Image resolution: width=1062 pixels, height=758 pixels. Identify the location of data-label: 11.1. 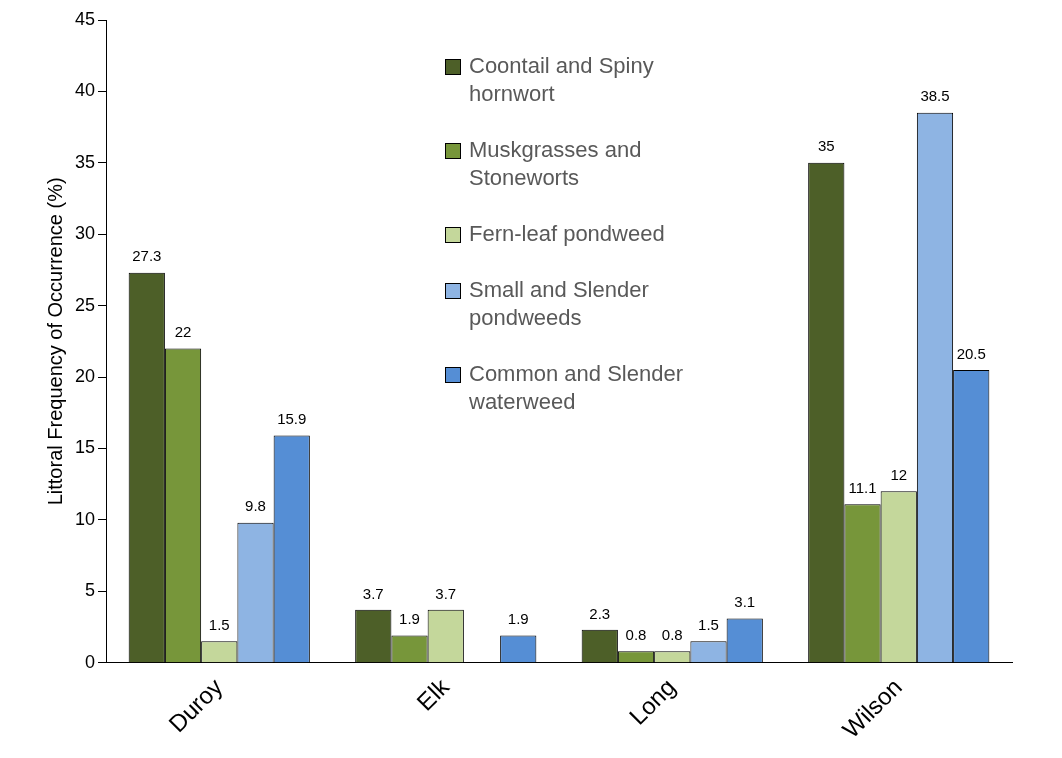
(862, 487).